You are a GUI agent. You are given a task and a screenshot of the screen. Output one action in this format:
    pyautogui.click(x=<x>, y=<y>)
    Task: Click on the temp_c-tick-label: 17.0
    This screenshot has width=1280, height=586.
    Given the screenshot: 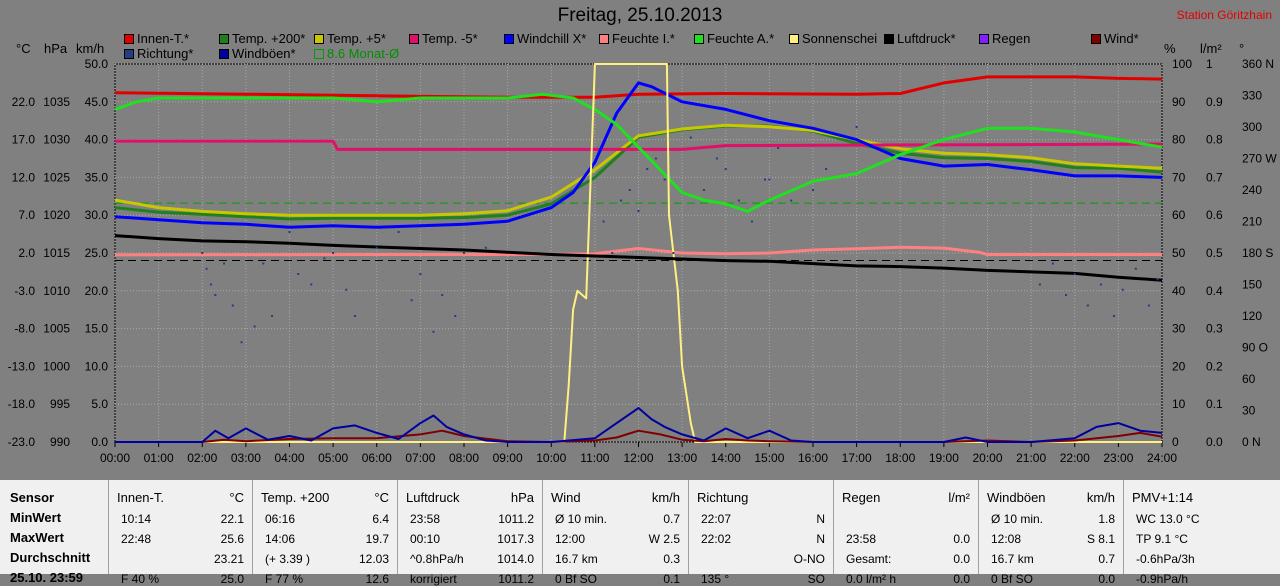 What is the action you would take?
    pyautogui.click(x=24, y=140)
    